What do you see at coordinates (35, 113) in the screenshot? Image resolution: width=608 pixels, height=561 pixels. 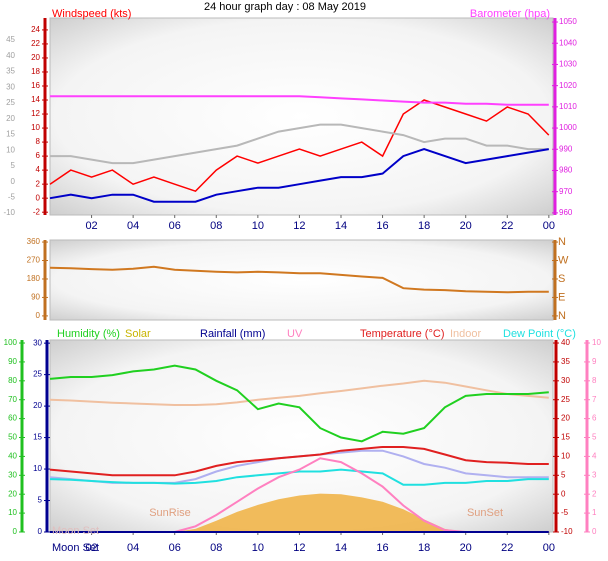 I see `y-tick-label: 12` at bounding box center [35, 113].